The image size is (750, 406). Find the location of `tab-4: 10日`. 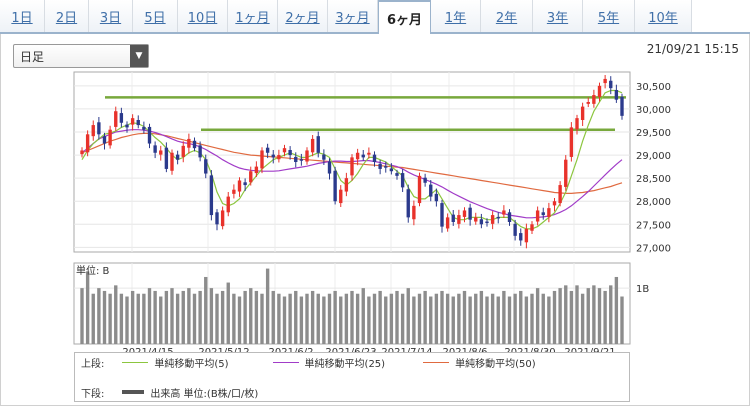

tab-4: 10日 is located at coordinates (203, 16).